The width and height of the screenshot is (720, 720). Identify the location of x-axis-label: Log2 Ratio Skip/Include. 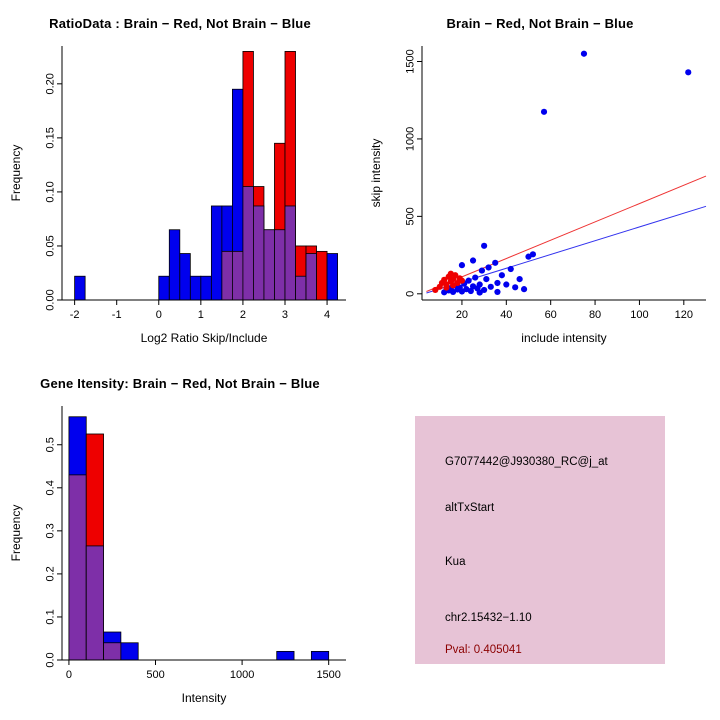
(204, 338).